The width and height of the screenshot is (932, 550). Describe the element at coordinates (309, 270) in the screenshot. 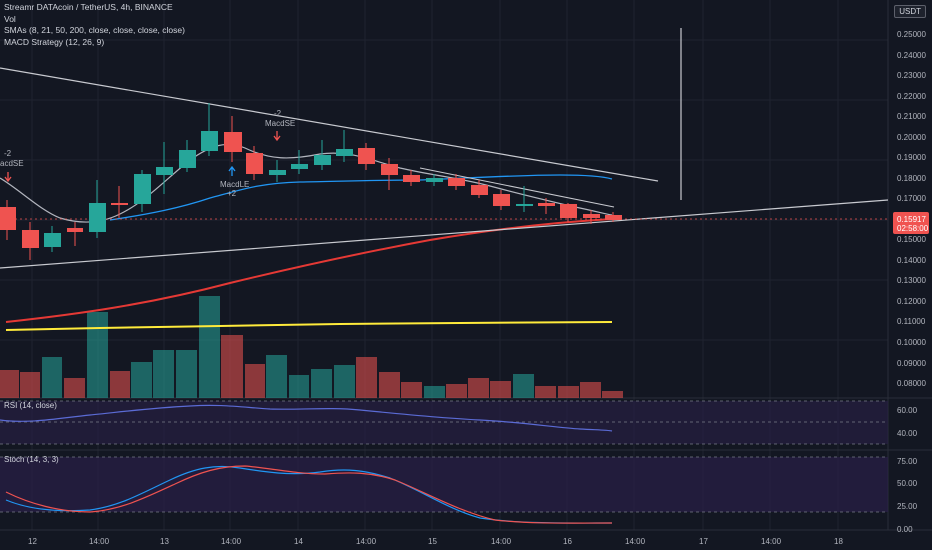

I see `sma-50-line` at that location.